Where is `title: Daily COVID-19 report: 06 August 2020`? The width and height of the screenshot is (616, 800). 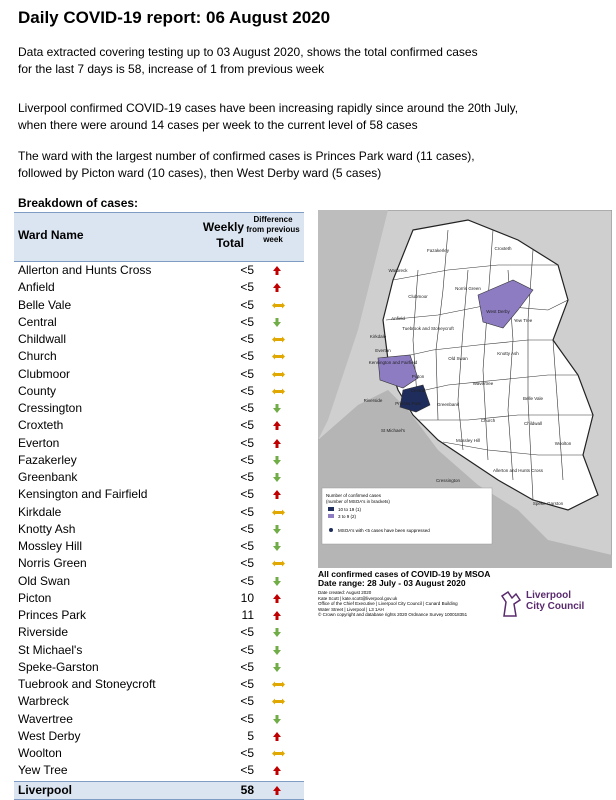 title: Daily COVID-19 report: 06 August 2020 is located at coordinates (174, 17).